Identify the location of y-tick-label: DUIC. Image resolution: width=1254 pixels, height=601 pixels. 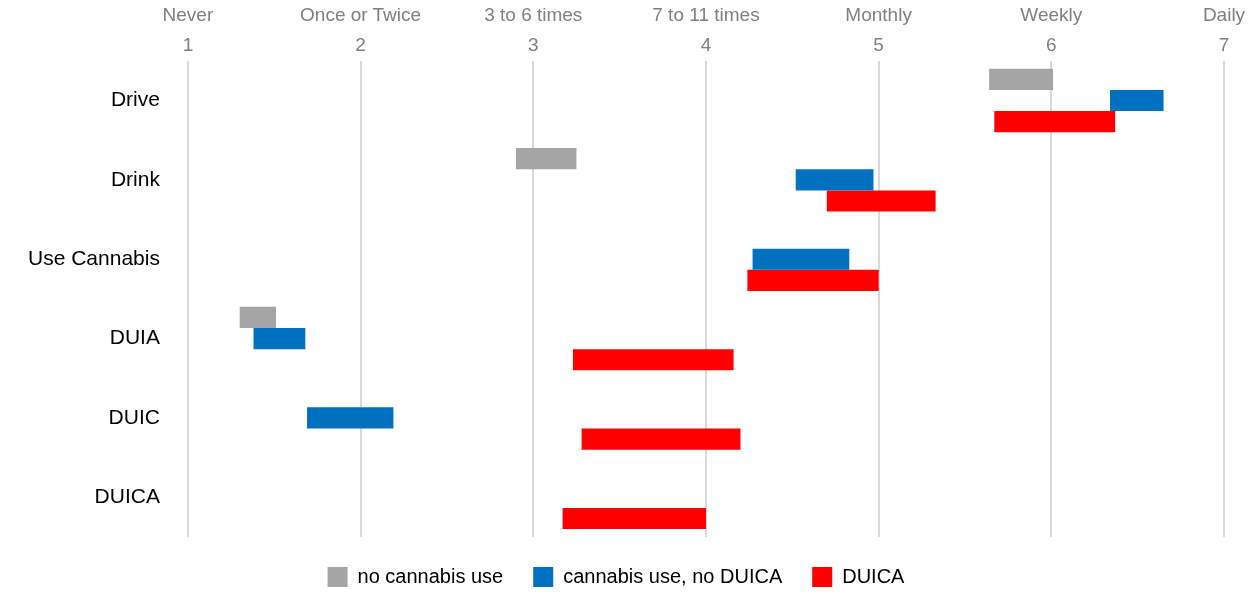
(134, 416).